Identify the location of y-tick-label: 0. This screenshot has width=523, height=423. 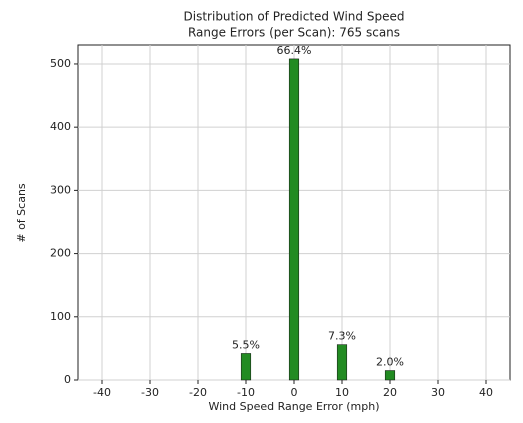
(67, 379).